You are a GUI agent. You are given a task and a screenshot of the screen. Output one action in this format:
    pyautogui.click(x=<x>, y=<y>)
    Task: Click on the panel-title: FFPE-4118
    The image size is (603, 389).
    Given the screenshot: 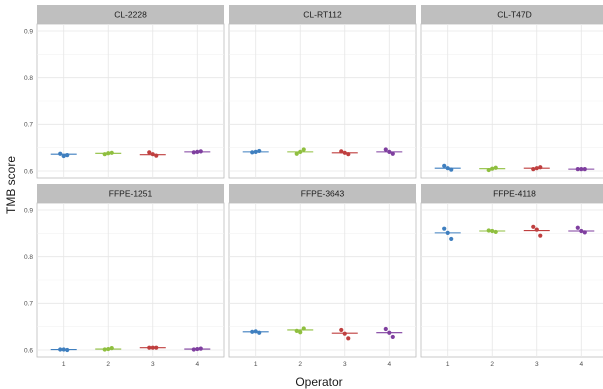 What is the action you would take?
    pyautogui.click(x=514, y=194)
    